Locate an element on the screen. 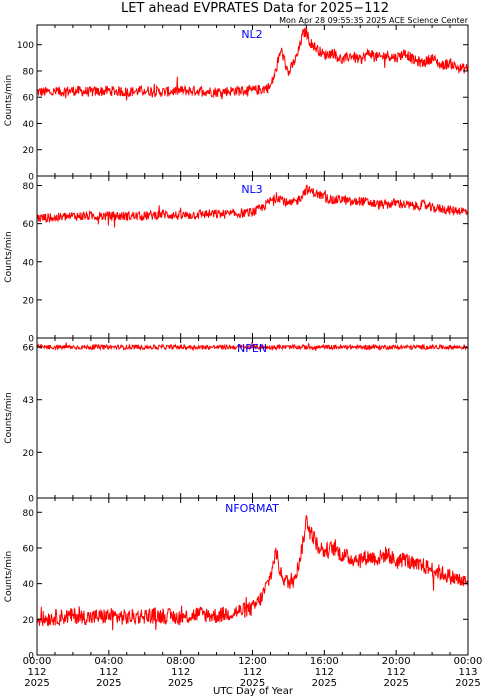 The width and height of the screenshot is (482, 700). x-axis-label: UTC Day of Year is located at coordinates (253, 691).